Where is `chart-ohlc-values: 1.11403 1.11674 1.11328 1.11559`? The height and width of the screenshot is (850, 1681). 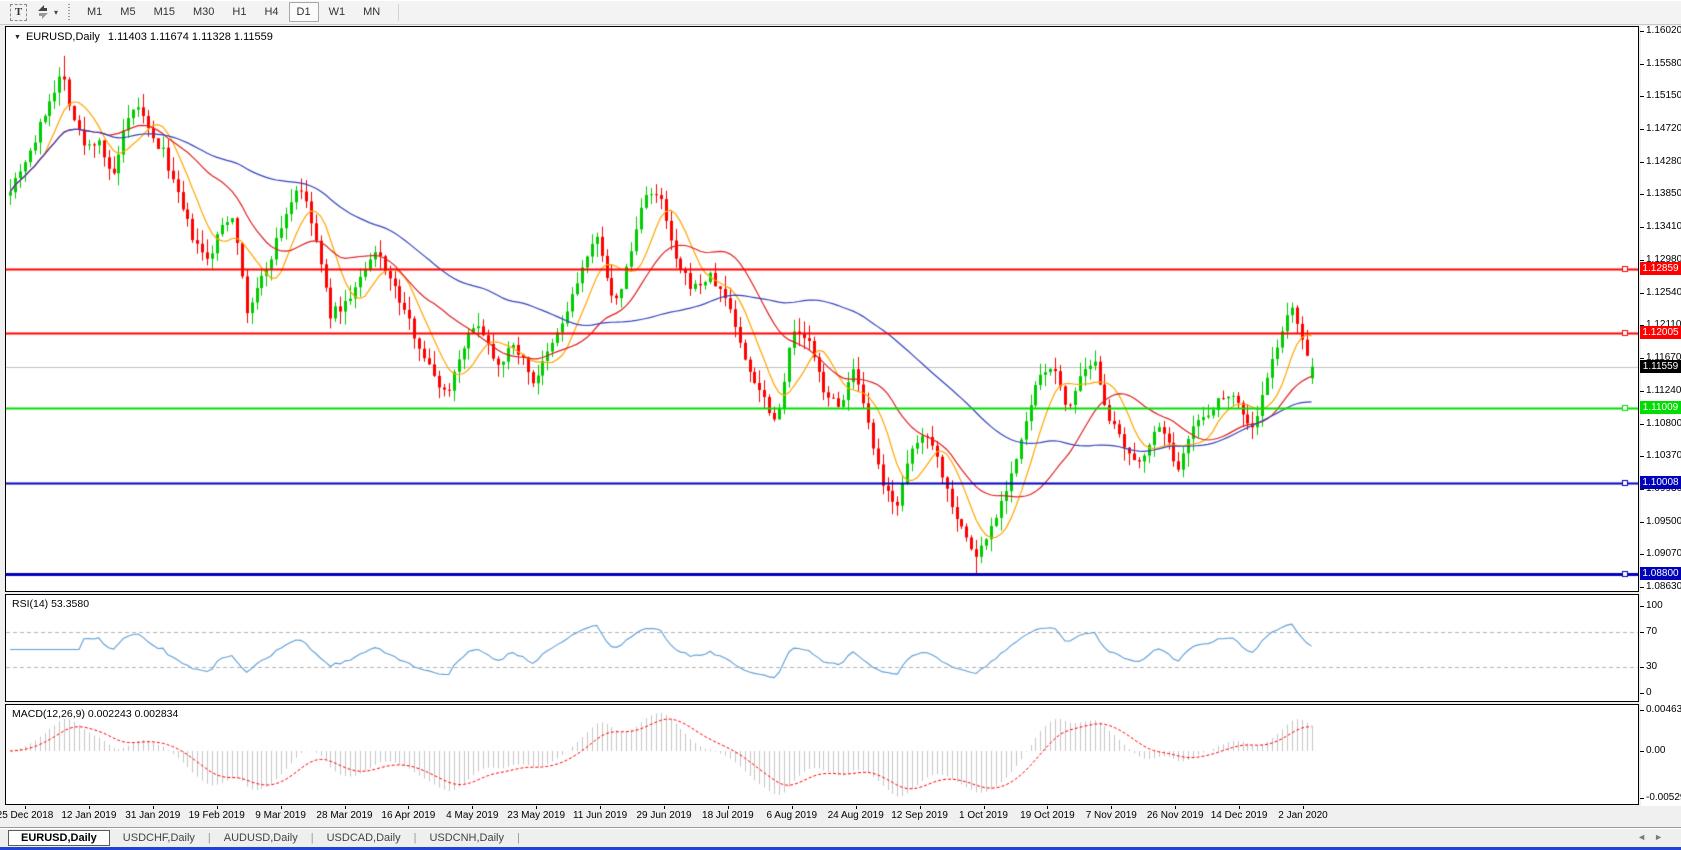
chart-ohlc-values: 1.11403 1.11674 1.11328 1.11559 is located at coordinates (190, 37).